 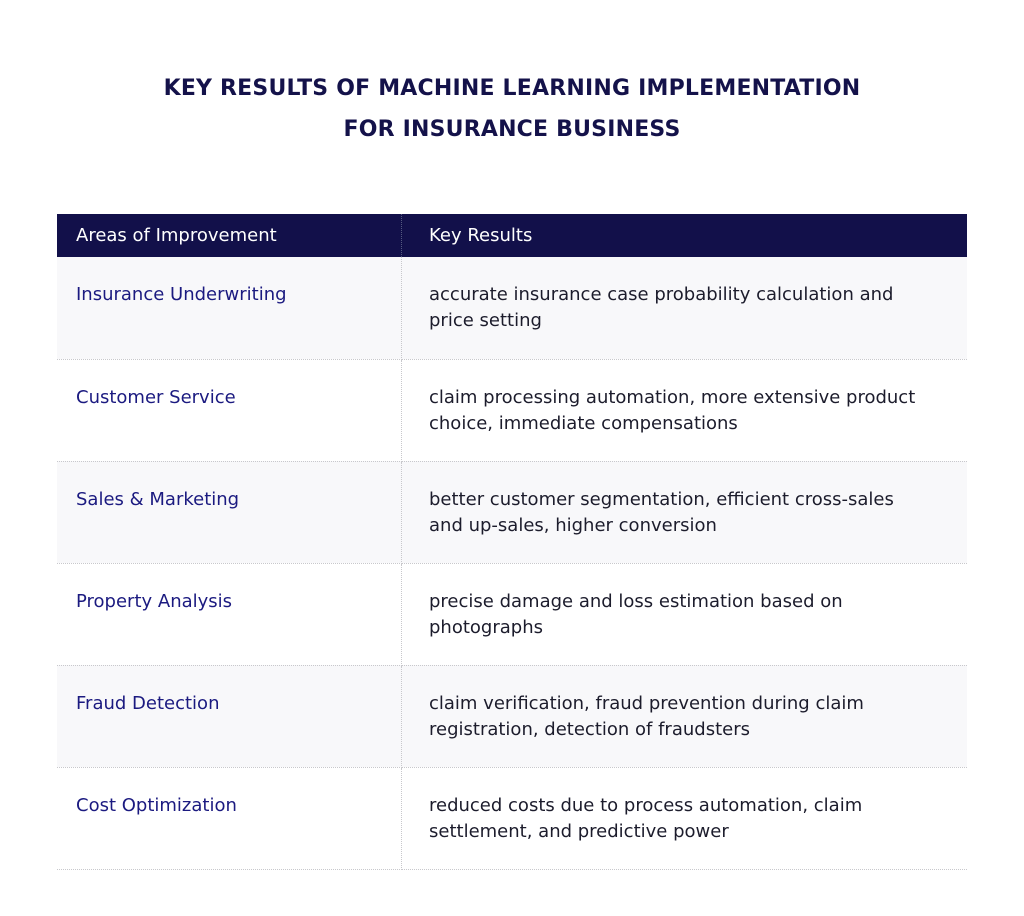 I want to click on header-areas: Areas of Improvement, so click(x=229, y=235).